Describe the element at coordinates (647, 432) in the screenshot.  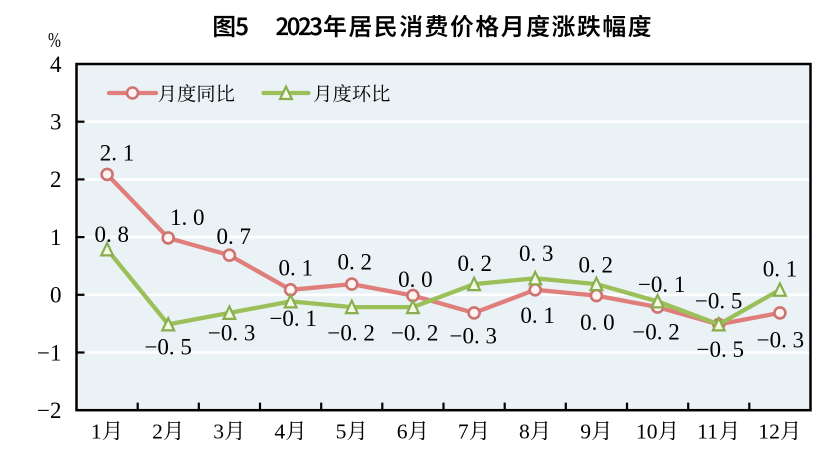
I see `svg-text: 10` at that location.